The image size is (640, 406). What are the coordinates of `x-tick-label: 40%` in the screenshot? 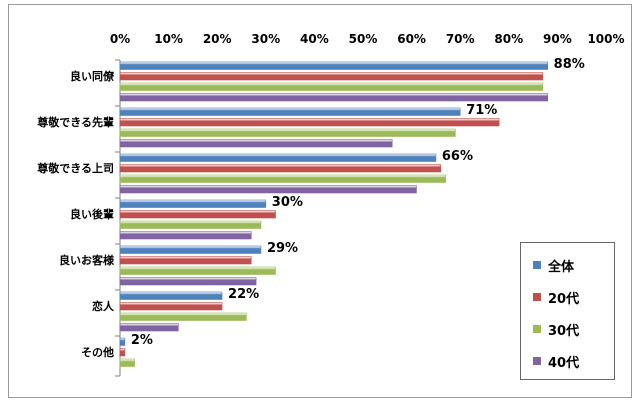 It's located at (314, 39).